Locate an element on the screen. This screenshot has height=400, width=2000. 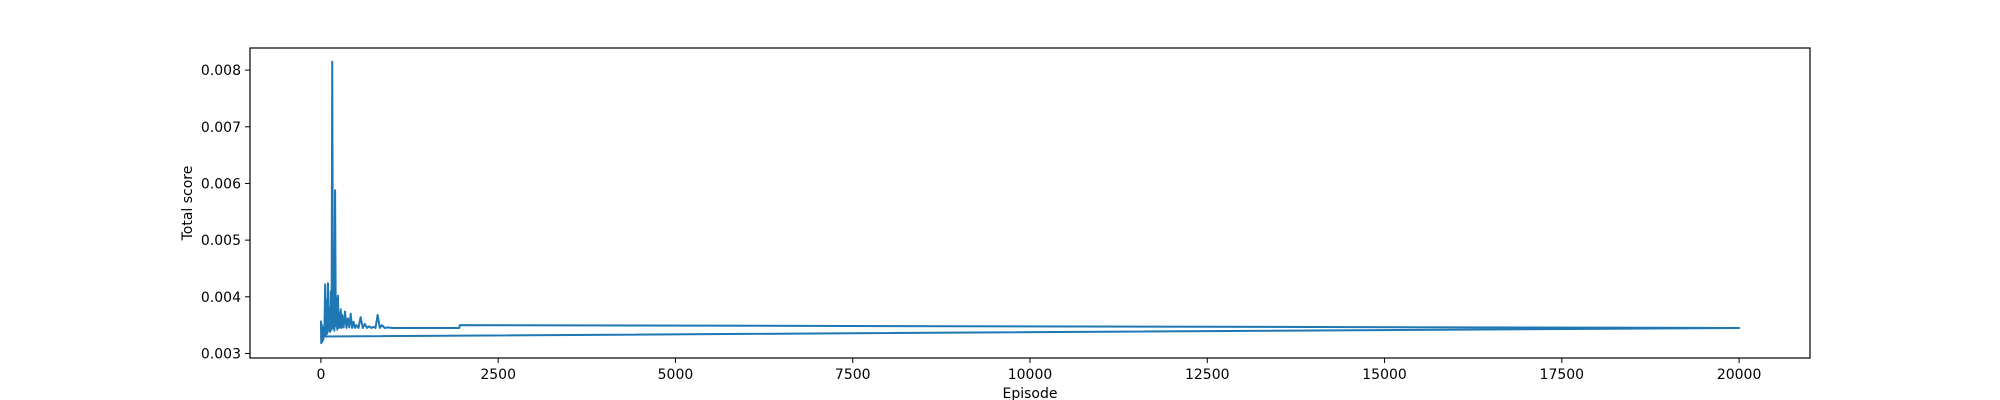
y-tick-label: 0.008 is located at coordinates (221, 71).